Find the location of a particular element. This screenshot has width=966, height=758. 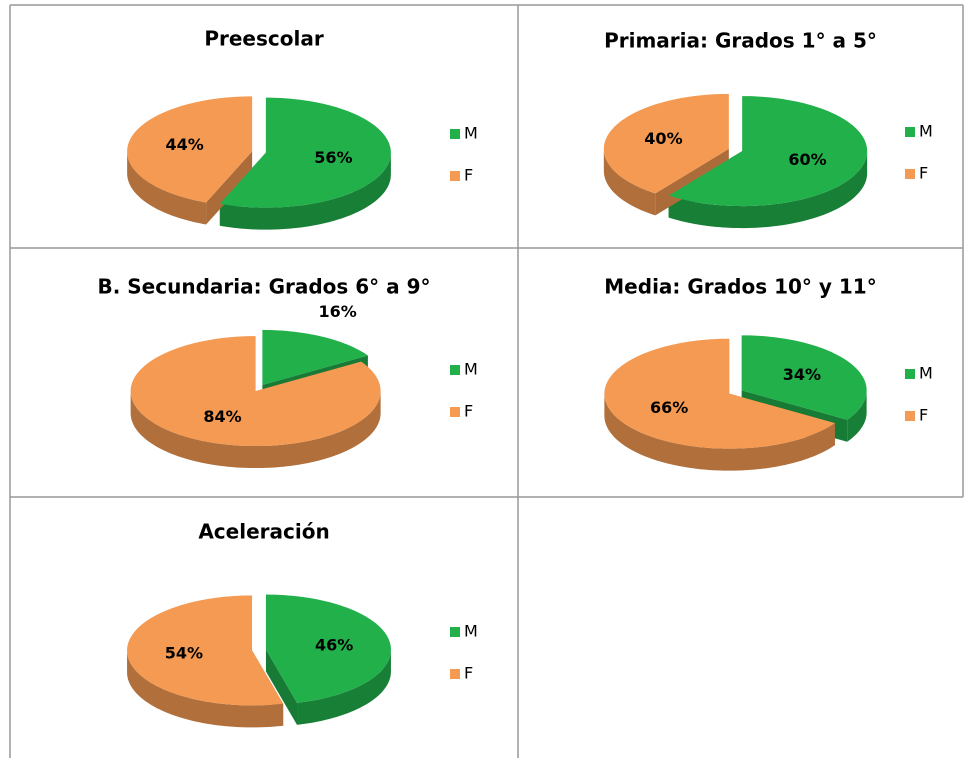

pie-chart: Aceleración 46% 54% M F is located at coordinates (302, 624).